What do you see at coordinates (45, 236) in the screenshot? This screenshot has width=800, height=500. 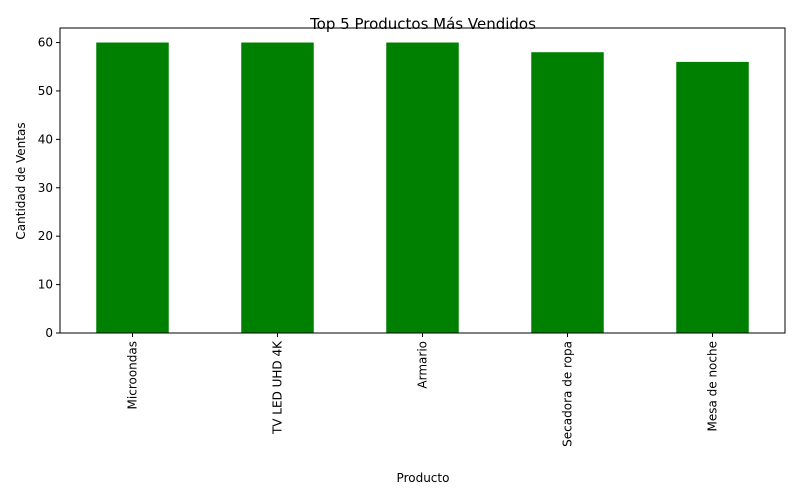 I see `y-tick-label-20: 20` at bounding box center [45, 236].